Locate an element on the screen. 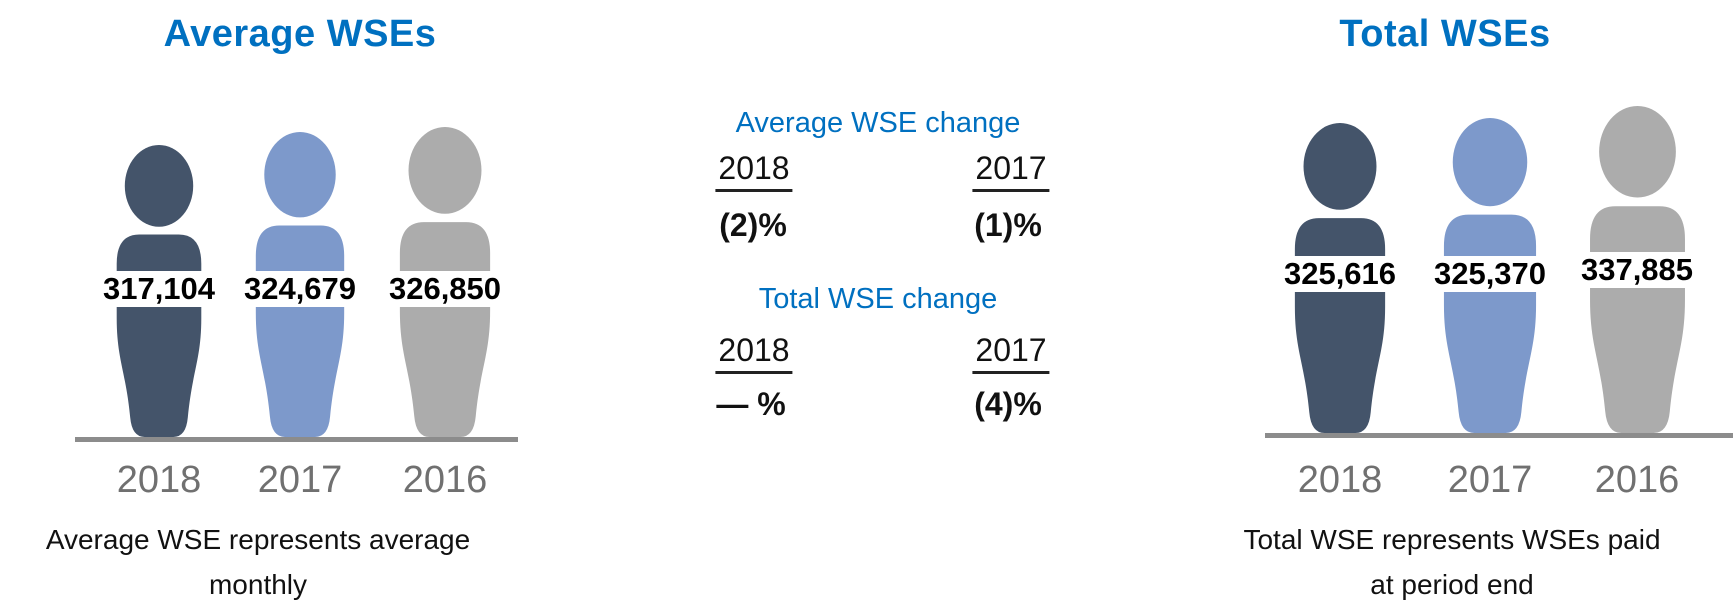 This screenshot has width=1733, height=603. change-value: — % is located at coordinates (751, 404).